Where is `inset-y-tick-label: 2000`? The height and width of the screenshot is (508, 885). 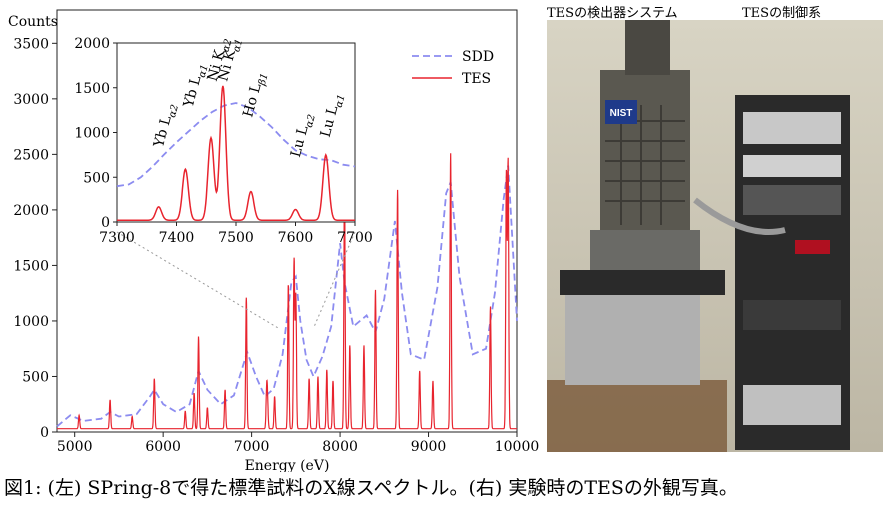
inset-y-tick-label: 2000 is located at coordinates (92, 44).